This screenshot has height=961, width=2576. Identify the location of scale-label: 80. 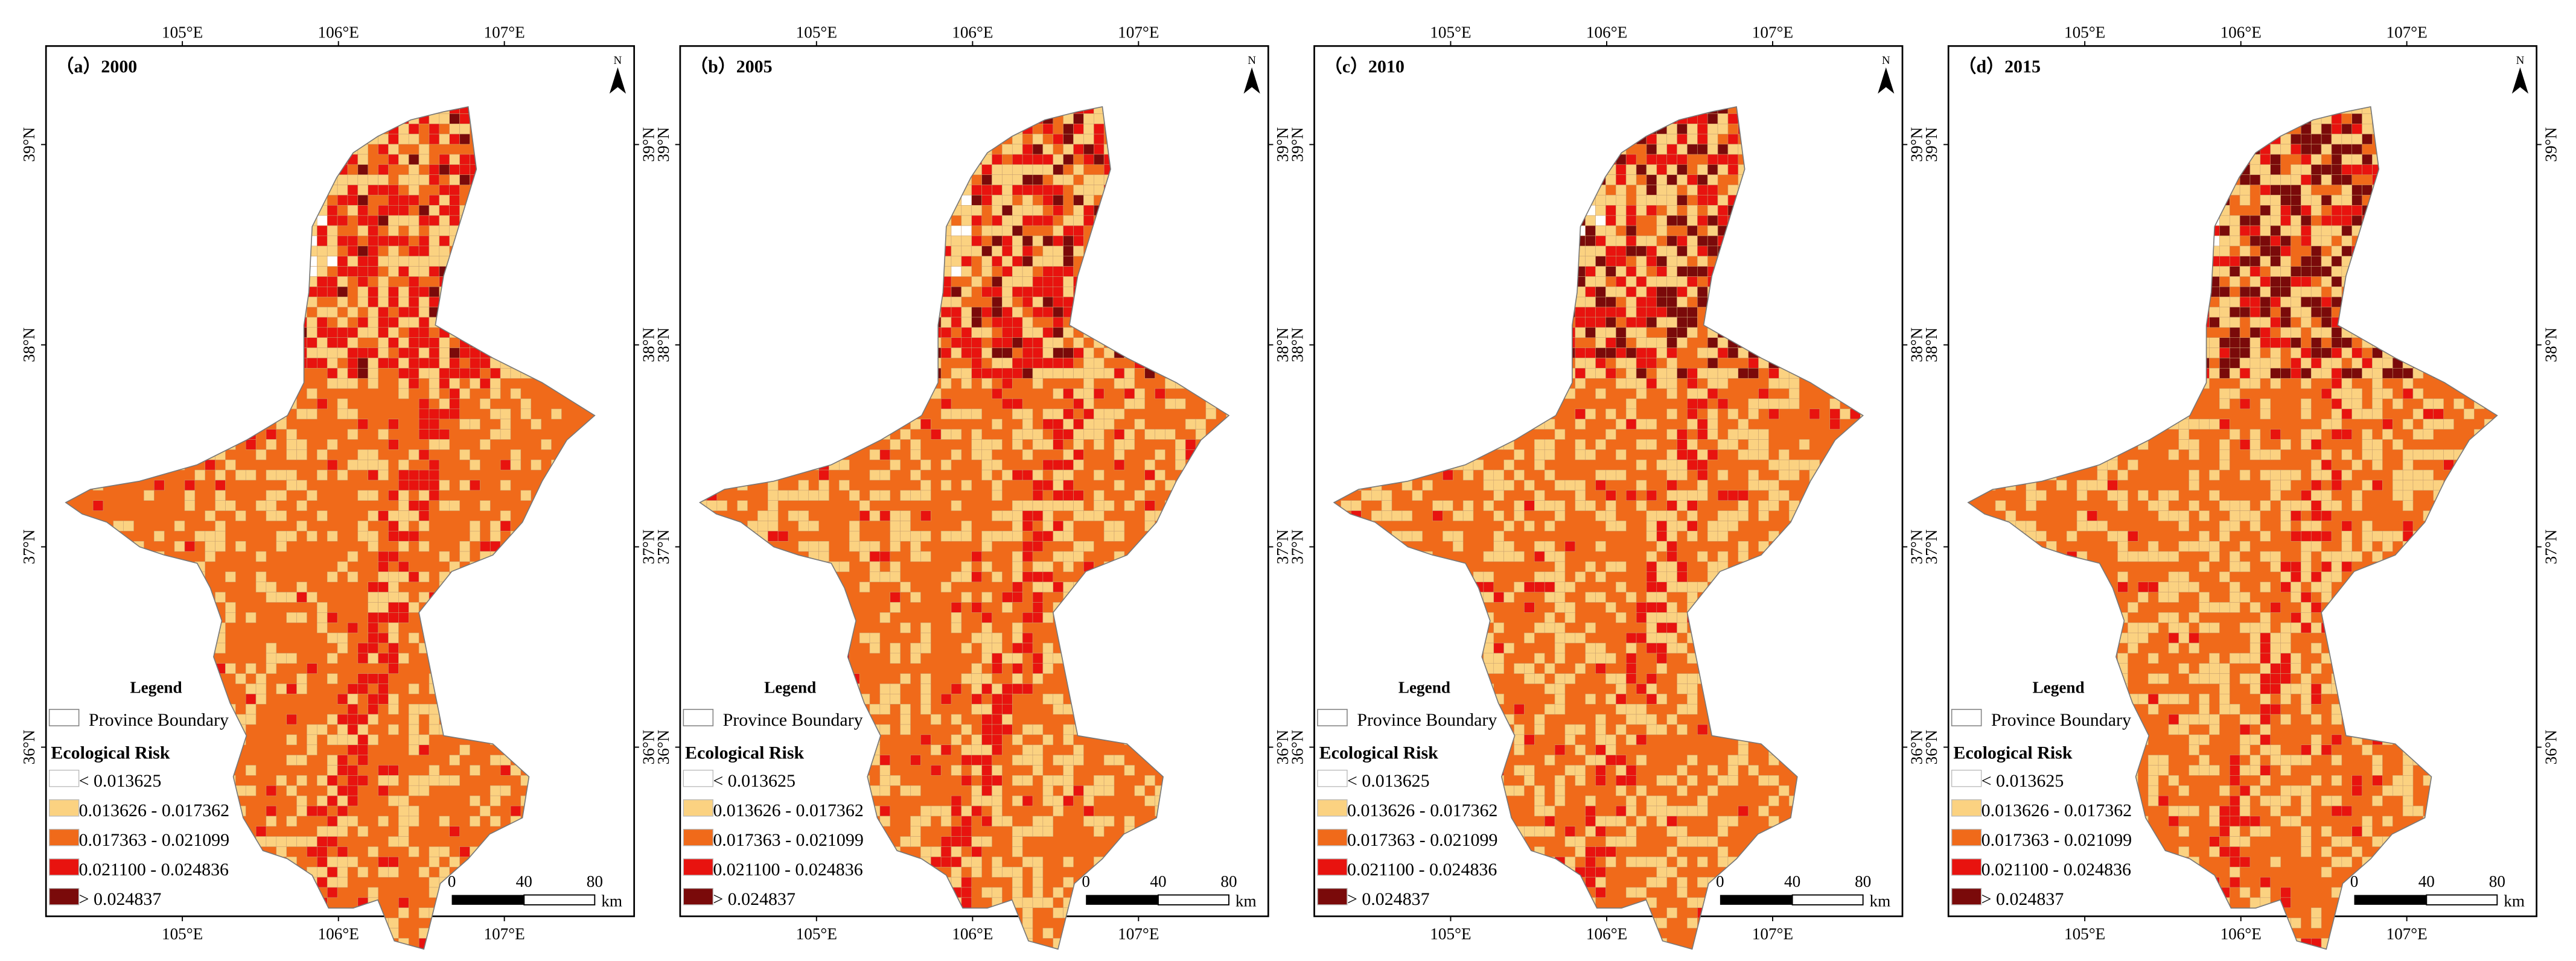
(1228, 881).